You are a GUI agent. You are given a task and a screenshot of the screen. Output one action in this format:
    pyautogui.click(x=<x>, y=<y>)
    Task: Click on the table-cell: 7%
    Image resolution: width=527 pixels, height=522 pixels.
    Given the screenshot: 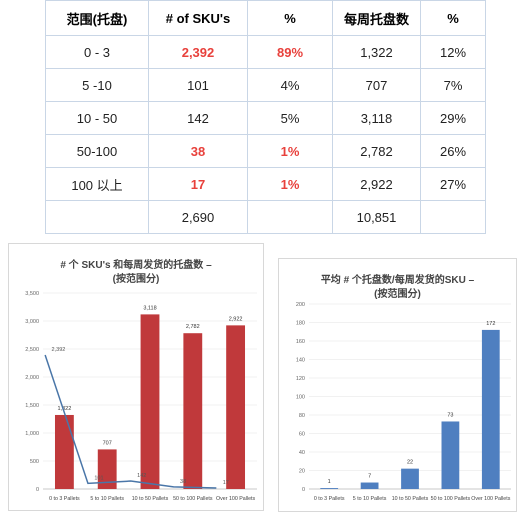 What is the action you would take?
    pyautogui.click(x=453, y=85)
    